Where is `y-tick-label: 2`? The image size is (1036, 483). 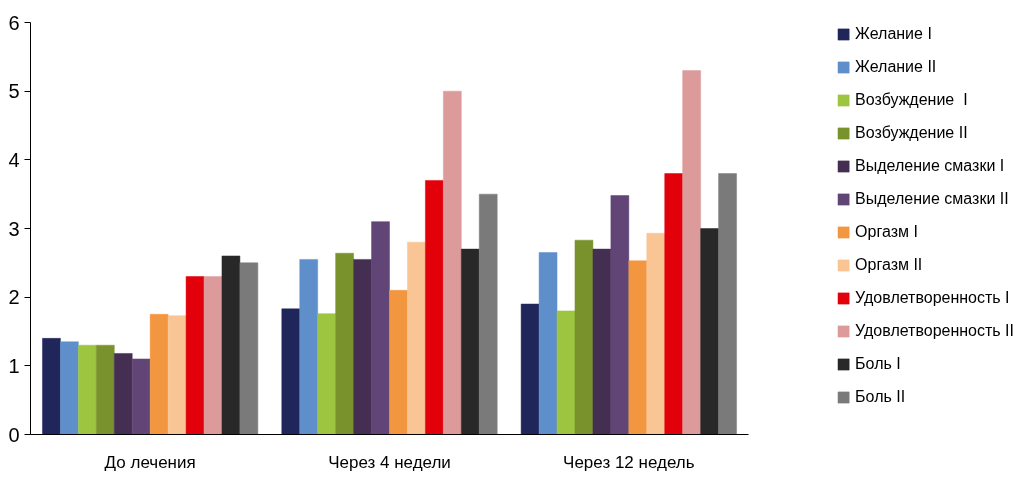
y-tick-label: 2 is located at coordinates (14, 297).